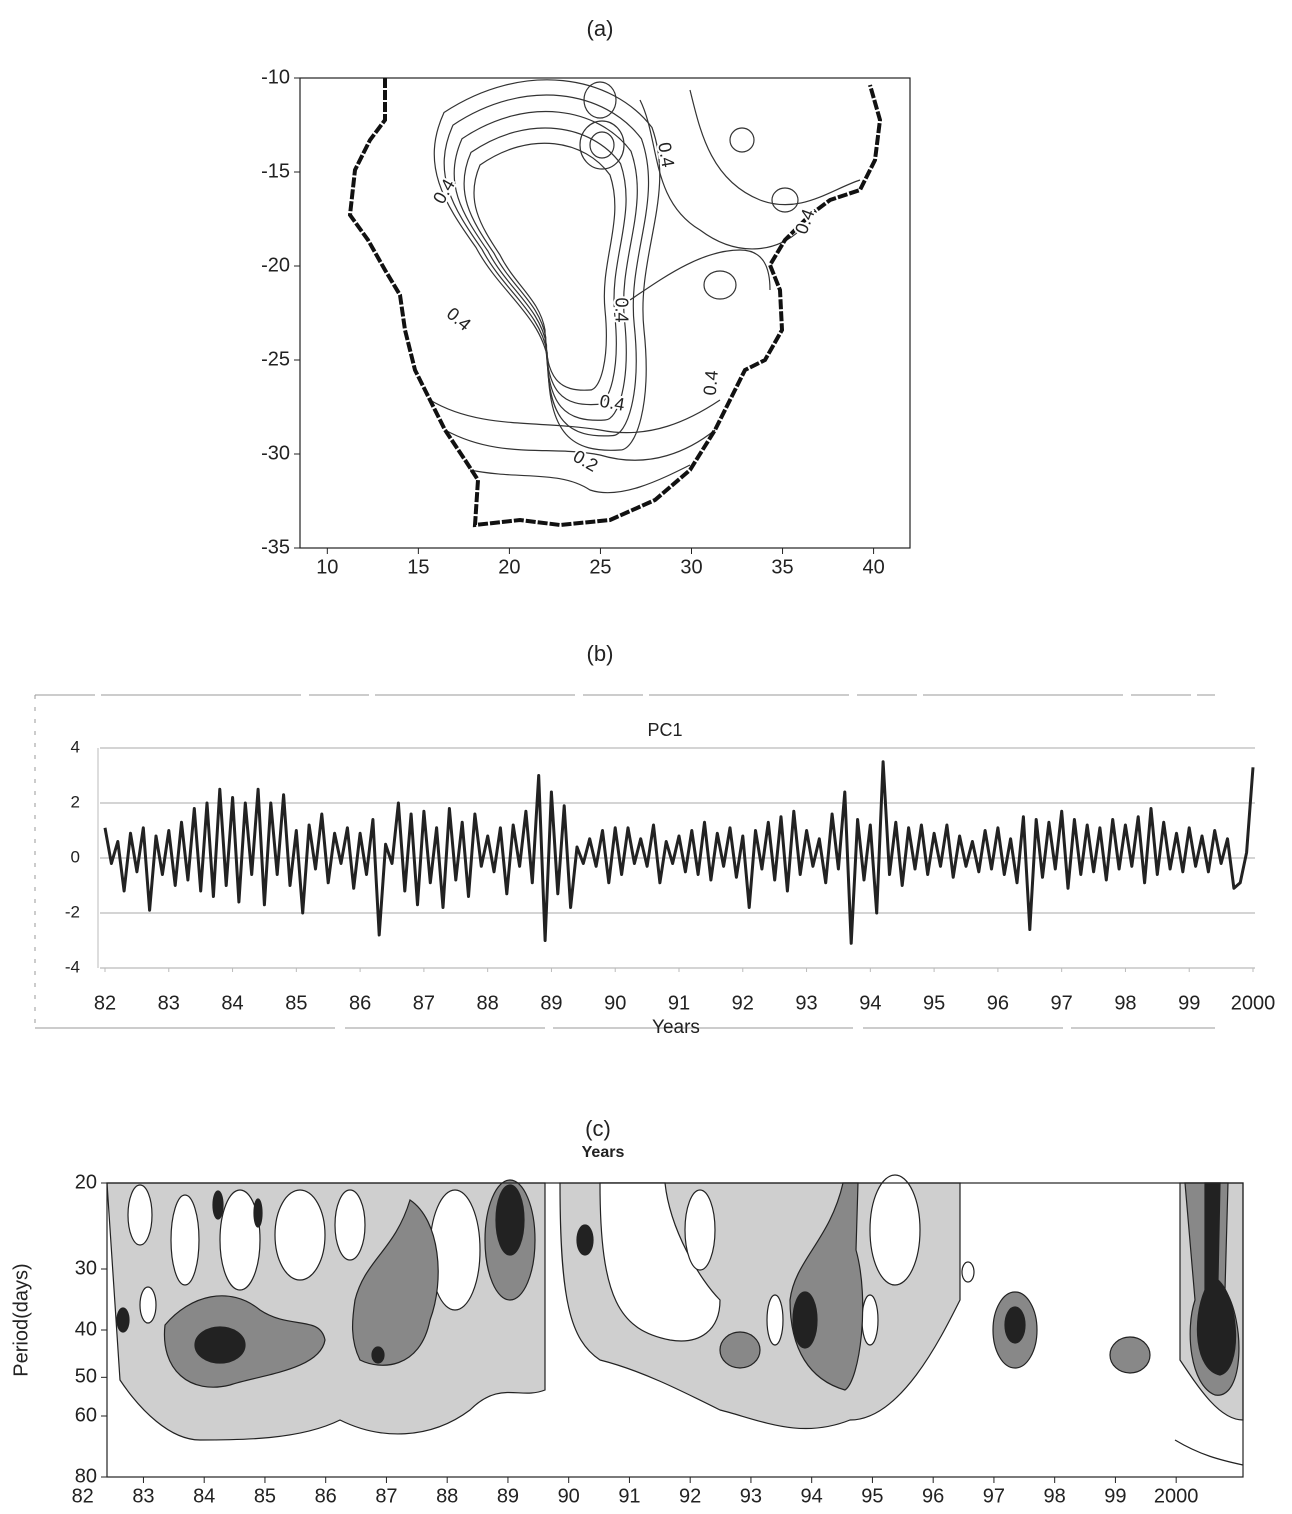  What do you see at coordinates (600, 653) in the screenshot?
I see `panel-title: (b)` at bounding box center [600, 653].